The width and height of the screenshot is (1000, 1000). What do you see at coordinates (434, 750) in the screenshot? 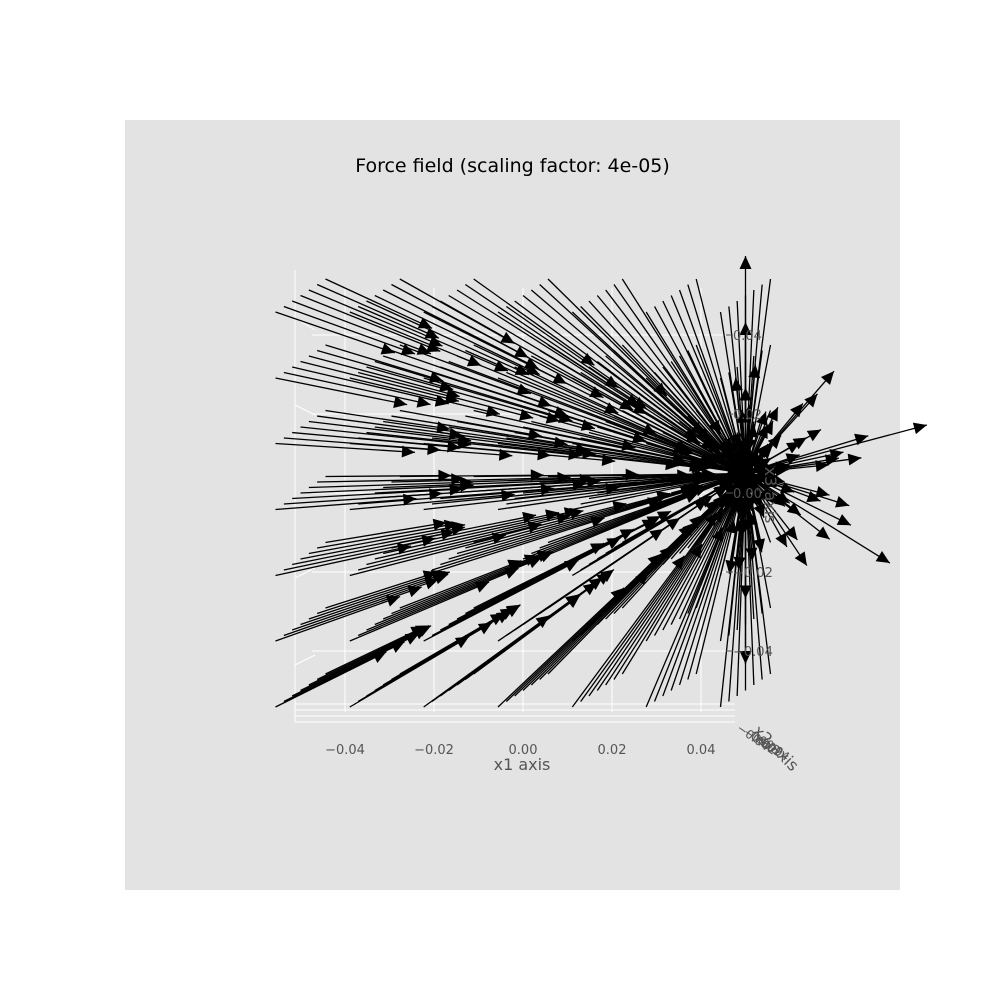
I see `x-tick-label: −0.02` at bounding box center [434, 750].